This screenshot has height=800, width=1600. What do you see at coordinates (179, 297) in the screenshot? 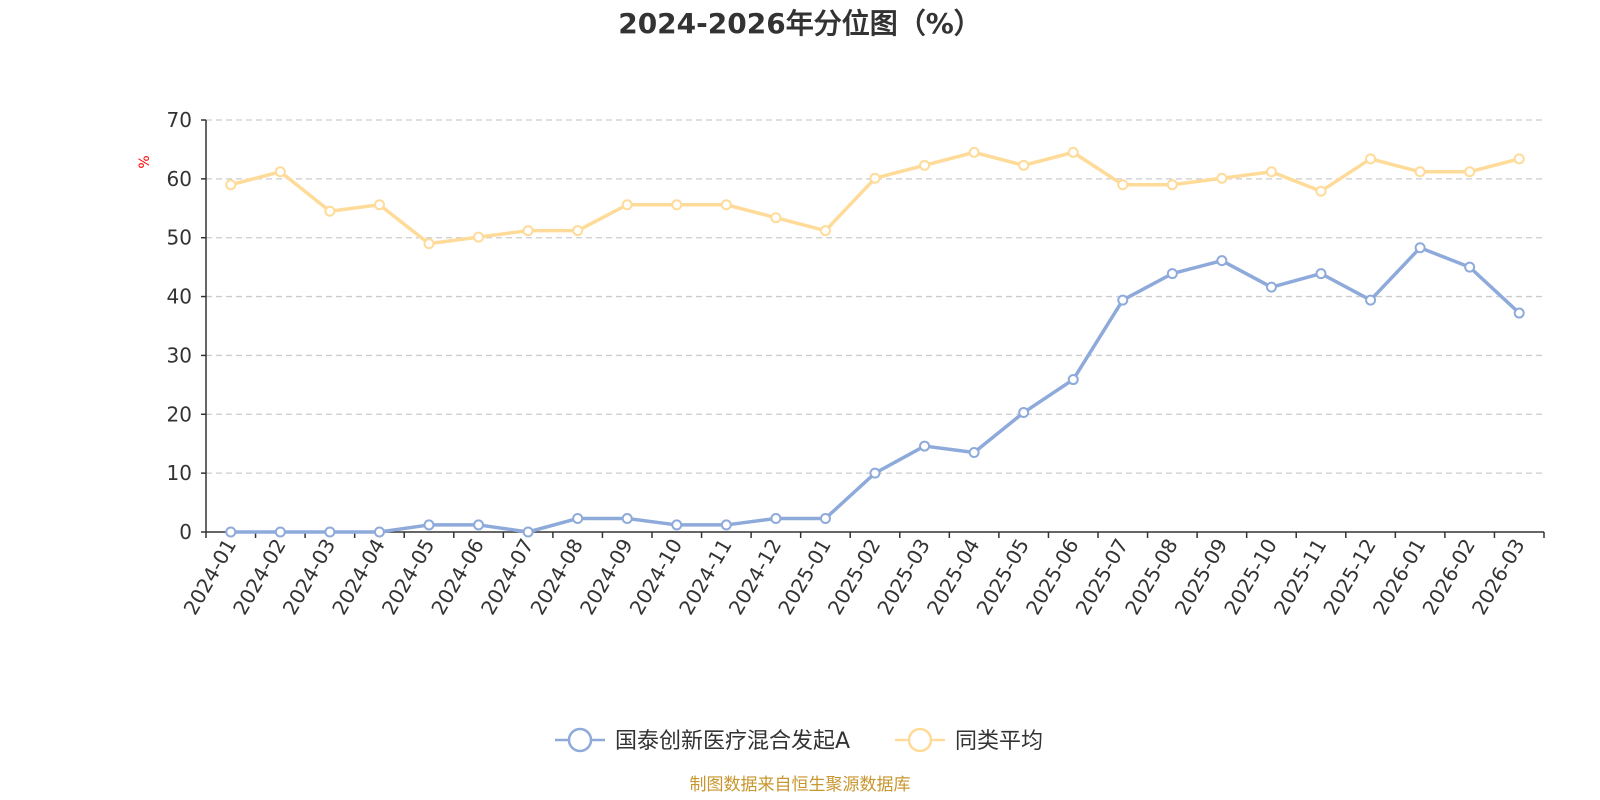
I see `y-tick-label: 40` at bounding box center [179, 297].